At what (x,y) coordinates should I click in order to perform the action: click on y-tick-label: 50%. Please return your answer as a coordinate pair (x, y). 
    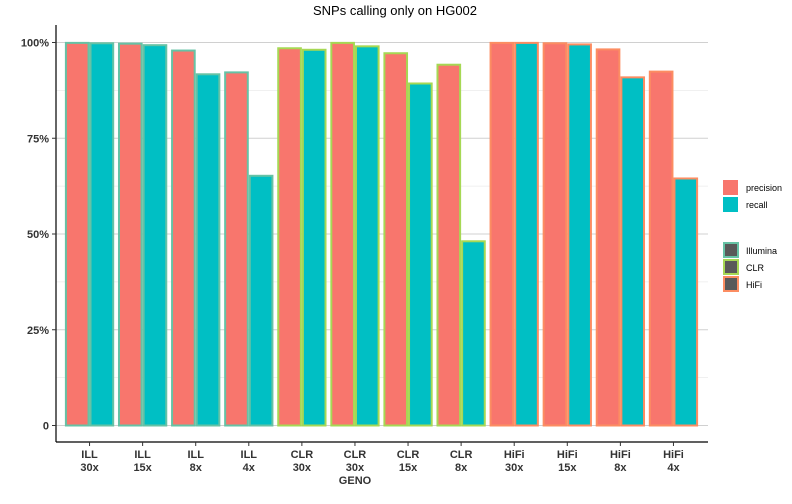
    Looking at the image, I should click on (38, 235).